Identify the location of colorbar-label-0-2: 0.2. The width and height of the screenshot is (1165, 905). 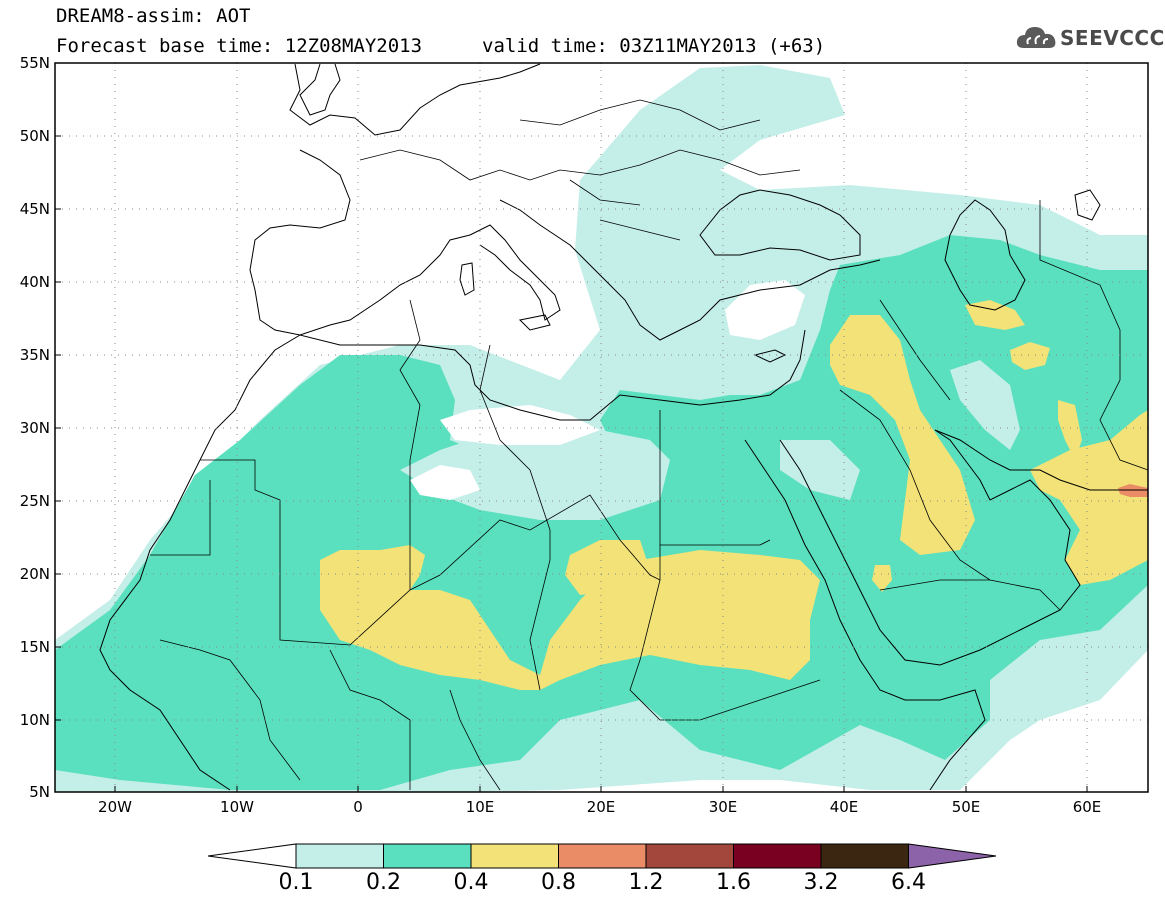
(383, 882).